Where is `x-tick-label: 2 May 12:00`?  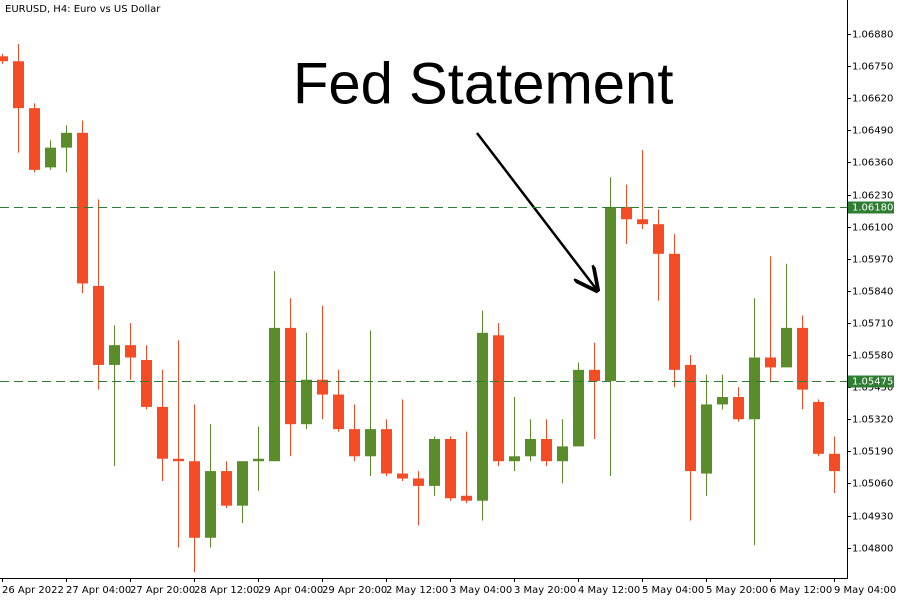
x-tick-label: 2 May 12:00 is located at coordinates (417, 590).